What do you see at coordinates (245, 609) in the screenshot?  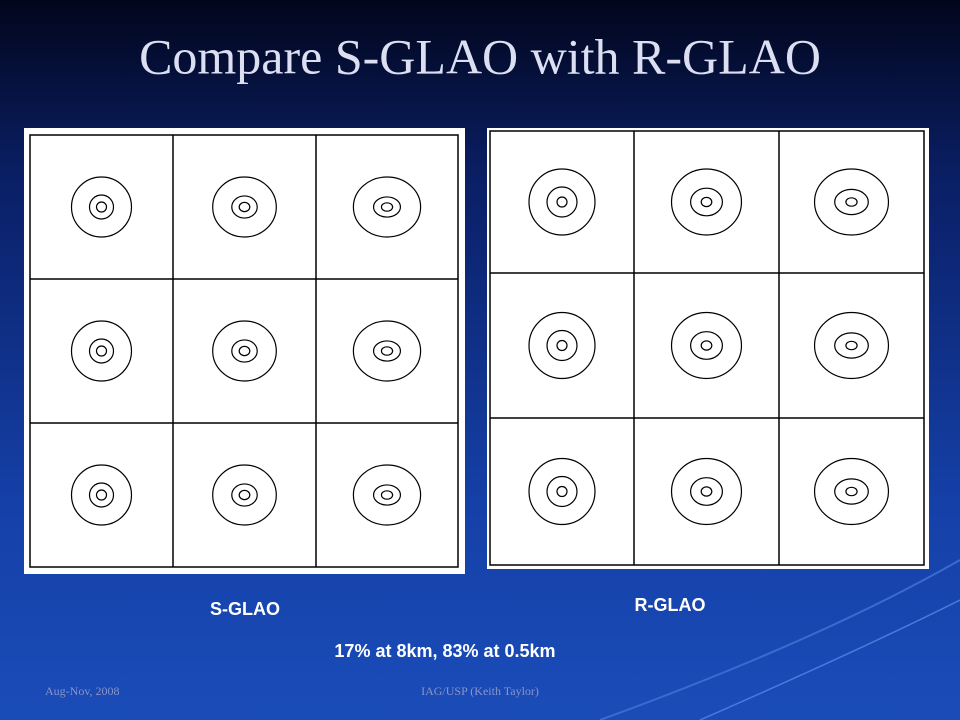 I see `panel-label: S-GLAO` at bounding box center [245, 609].